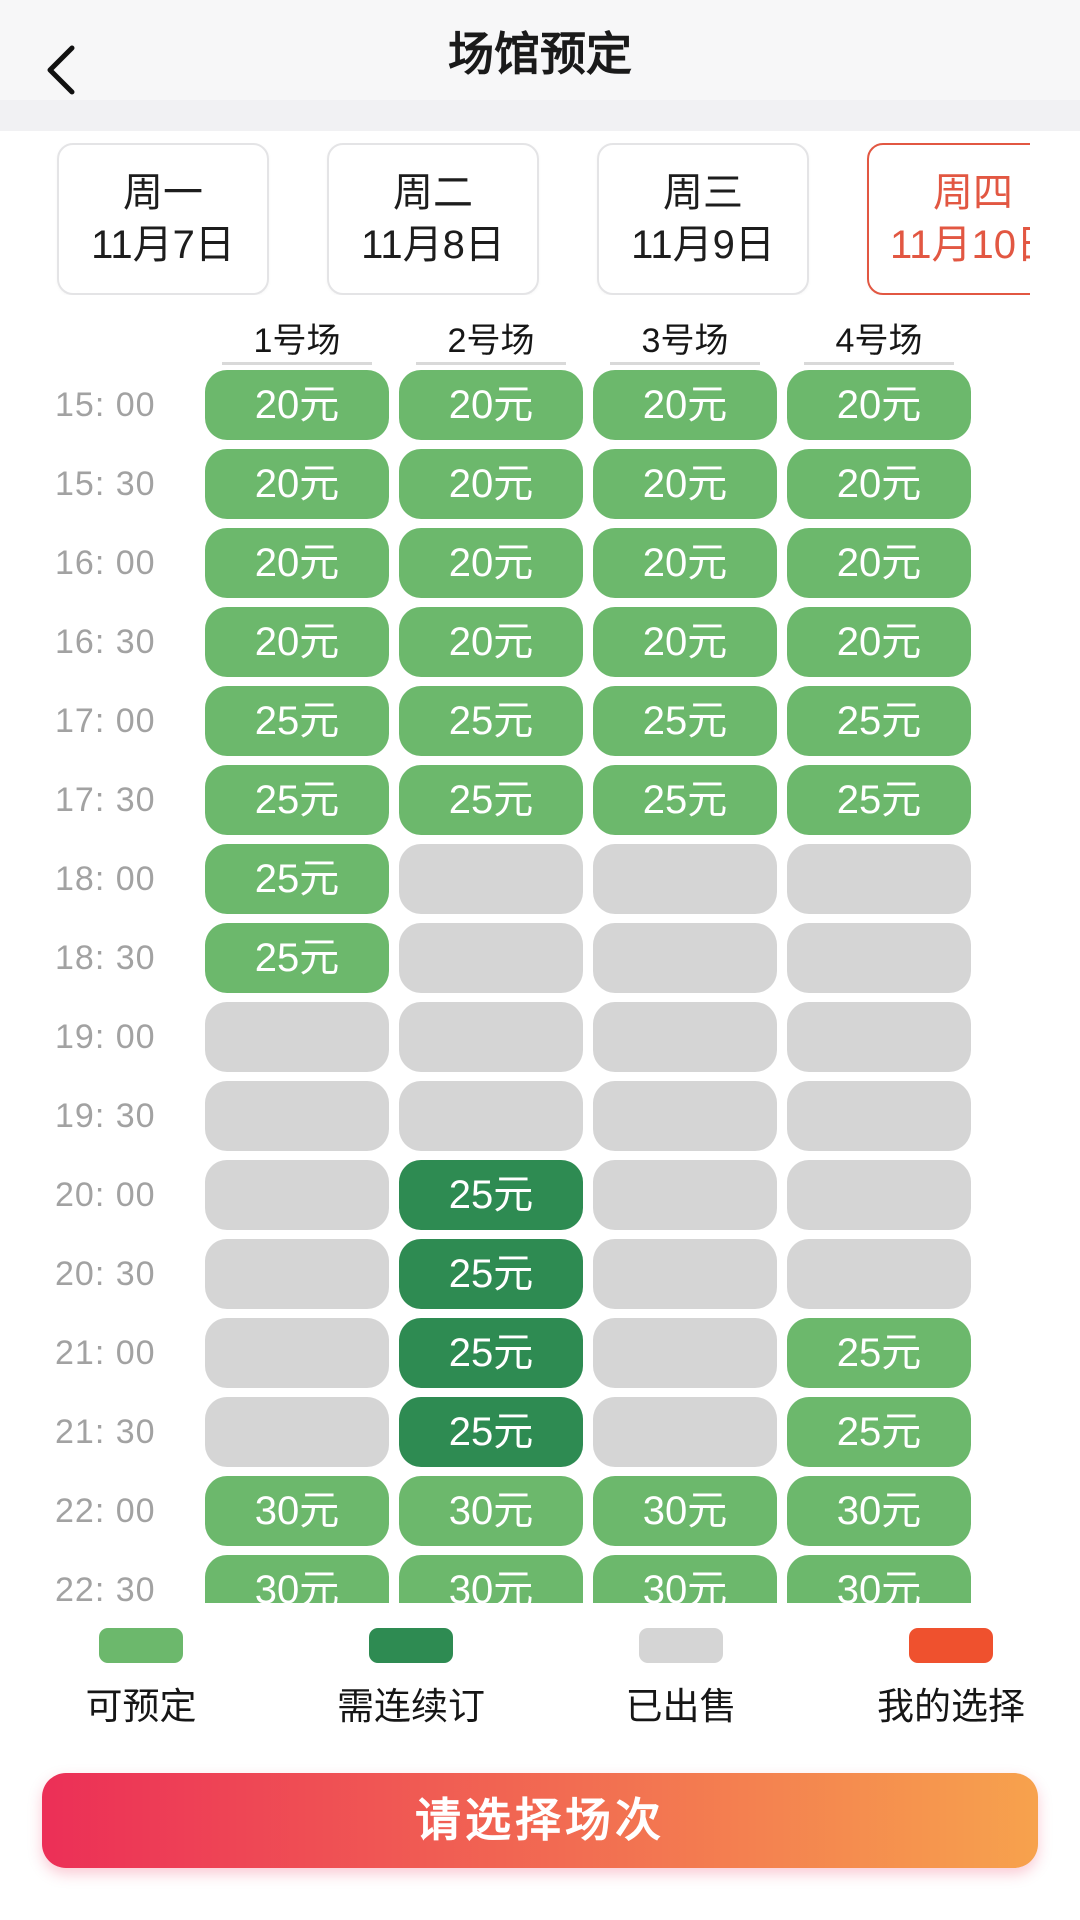 The height and width of the screenshot is (1920, 1080). Describe the element at coordinates (163, 219) in the screenshot. I see `date-tab-1: 周一 11月7日` at that location.